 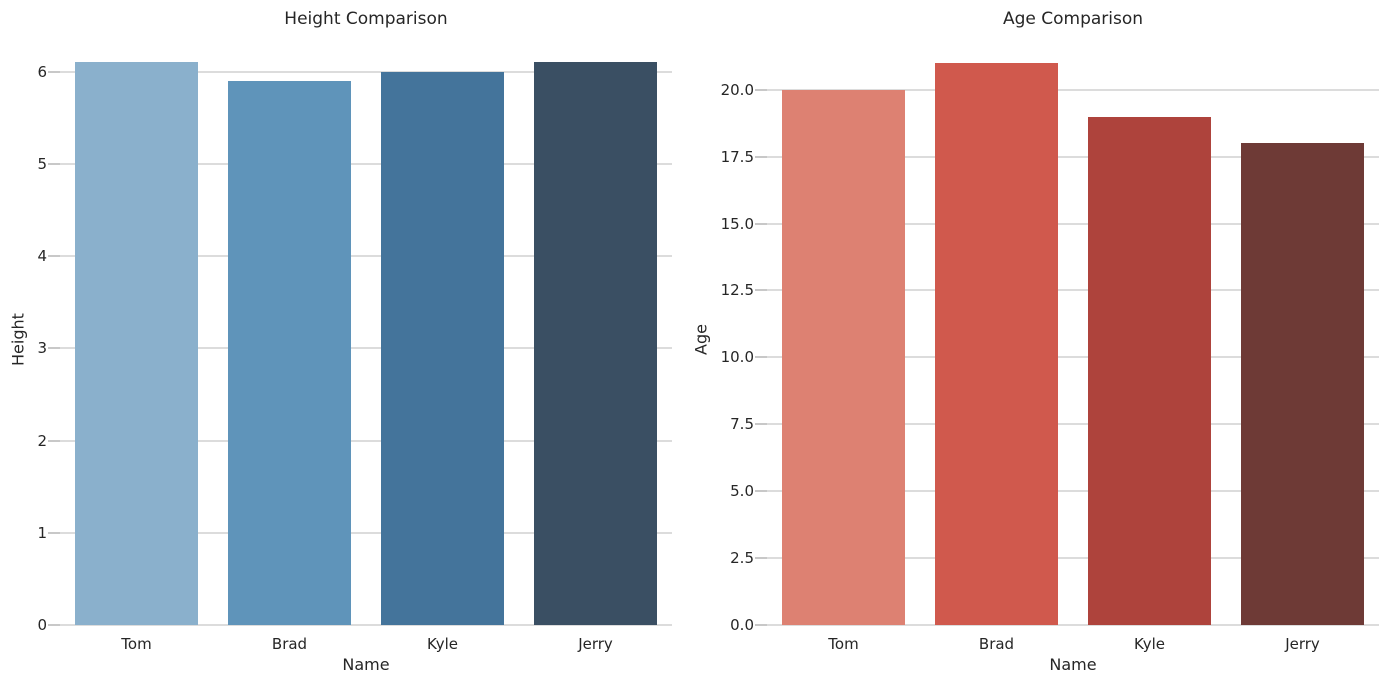 What do you see at coordinates (742, 625) in the screenshot?
I see `y-tick-label: 0.0` at bounding box center [742, 625].